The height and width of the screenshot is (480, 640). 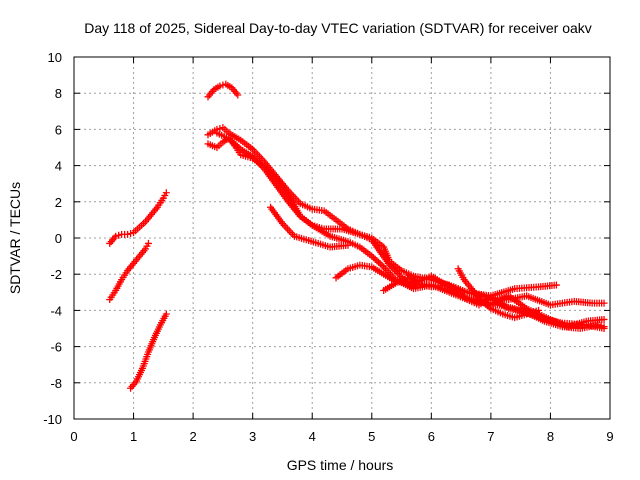 What do you see at coordinates (431, 436) in the screenshot?
I see `x-tick-label: 6` at bounding box center [431, 436].